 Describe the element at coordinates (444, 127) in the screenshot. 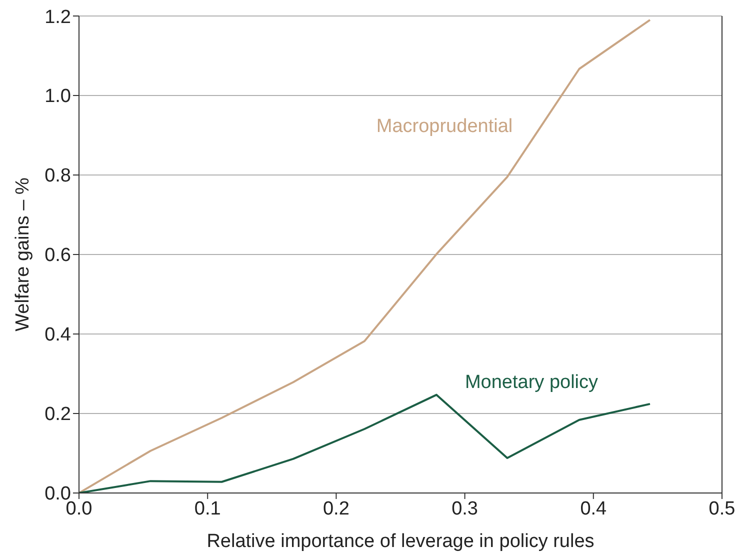

I see `series-label: Macroprudential` at that location.